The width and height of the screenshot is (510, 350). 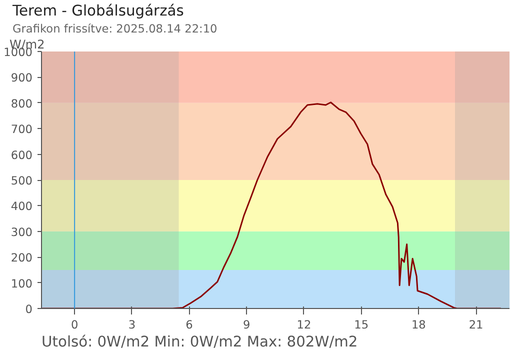 What do you see at coordinates (476, 325) in the screenshot?
I see `x-tick-label: 21` at bounding box center [476, 325].